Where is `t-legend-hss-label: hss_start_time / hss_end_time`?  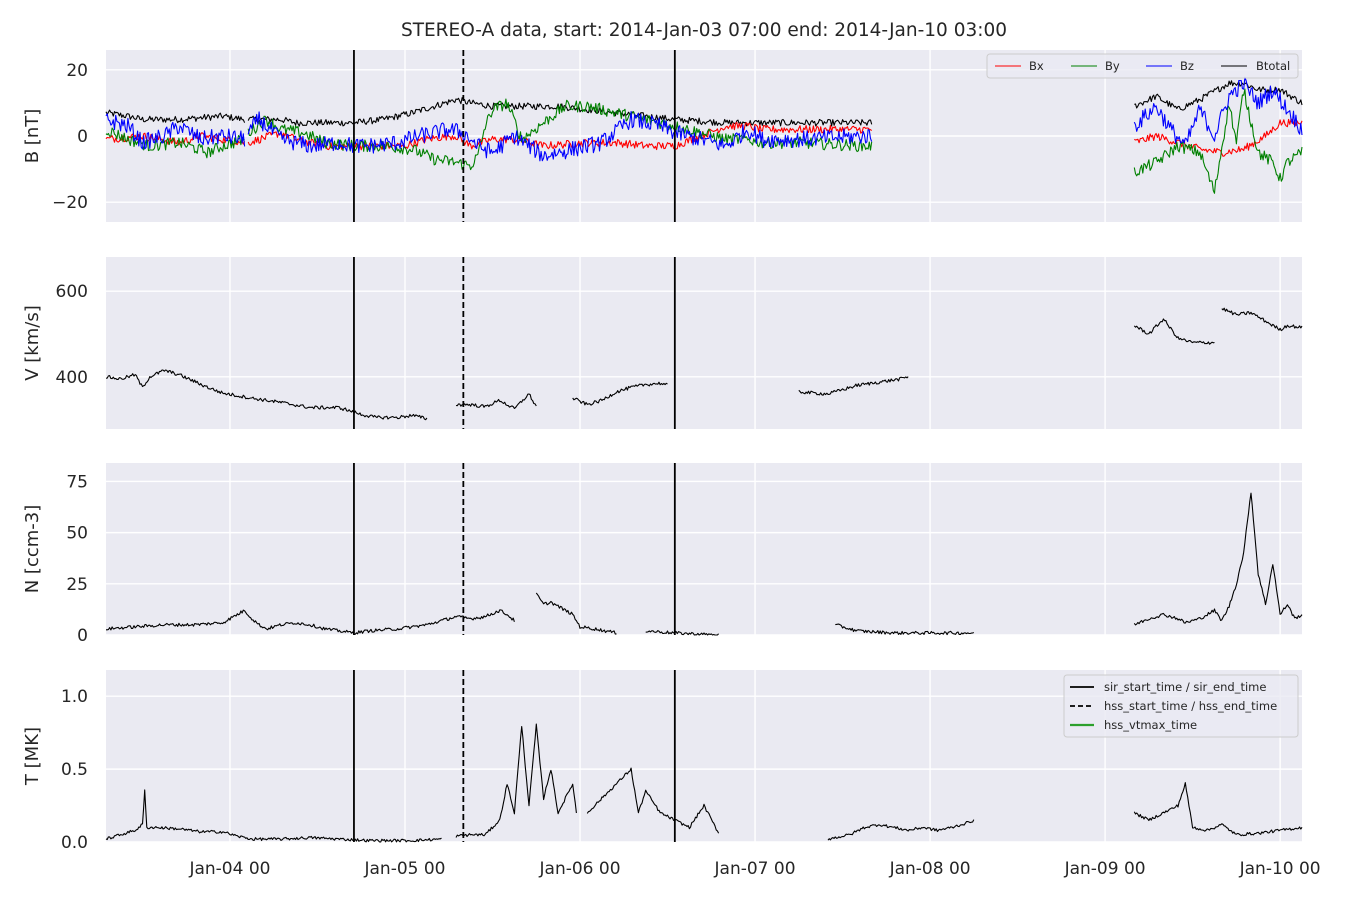 t-legend-hss-label: hss_start_time / hss_end_time is located at coordinates (1190, 706).